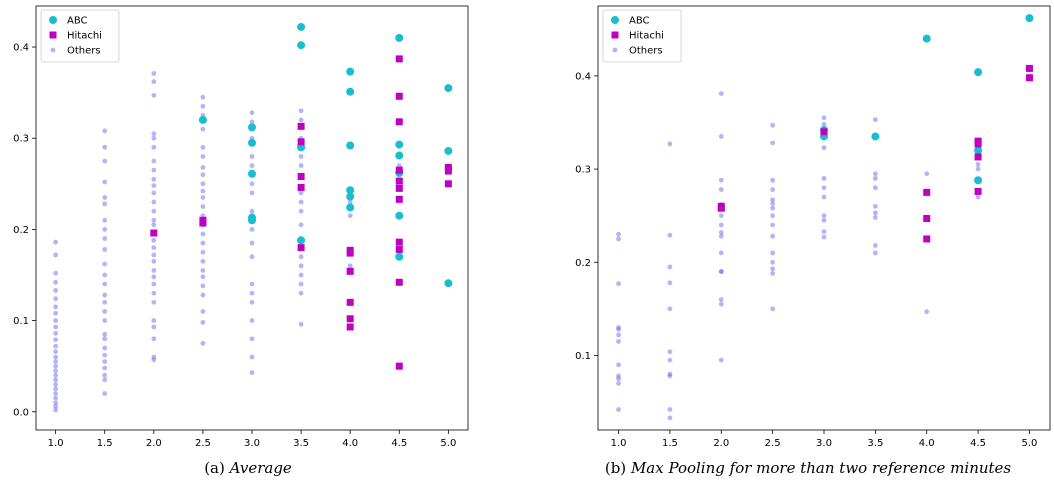 This screenshot has height=484, width=1054. I want to click on legend-label-abc: ABC, so click(77, 21).